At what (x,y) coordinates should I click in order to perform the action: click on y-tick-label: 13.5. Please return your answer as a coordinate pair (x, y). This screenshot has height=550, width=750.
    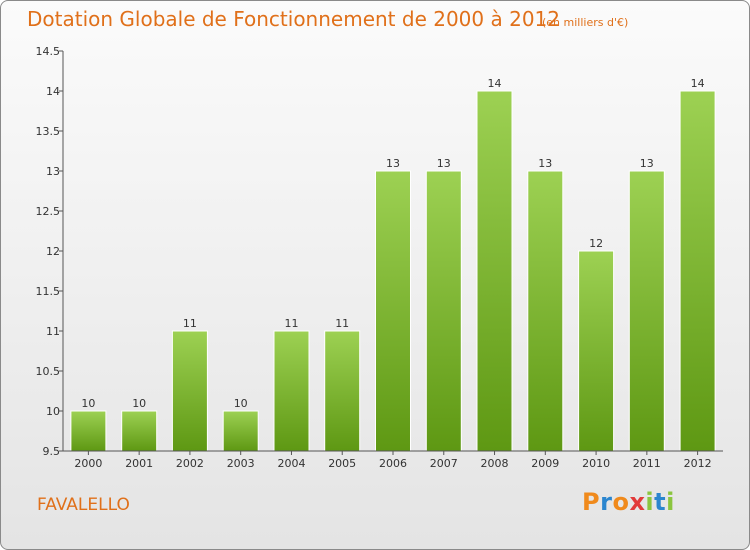
    Looking at the image, I should click on (48, 131).